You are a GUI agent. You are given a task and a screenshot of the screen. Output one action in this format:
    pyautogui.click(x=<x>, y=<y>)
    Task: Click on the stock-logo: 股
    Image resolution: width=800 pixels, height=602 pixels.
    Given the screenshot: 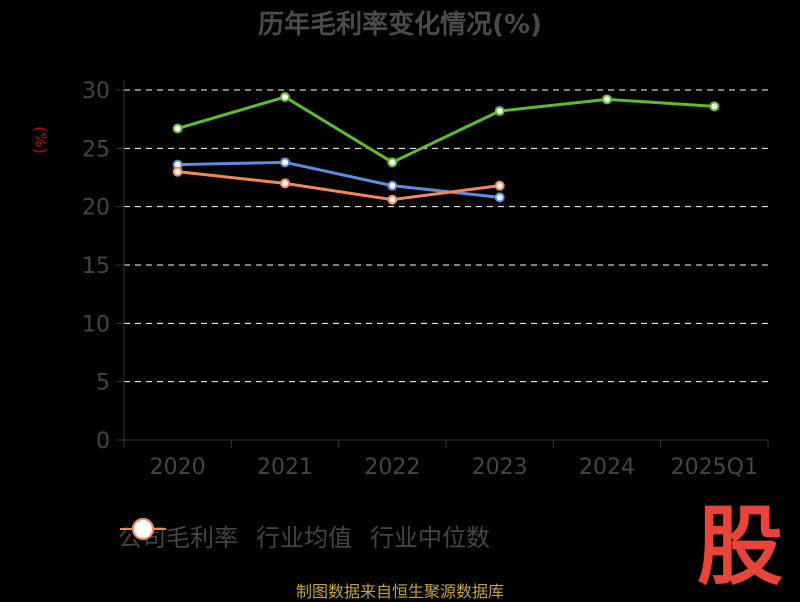 What is the action you would take?
    pyautogui.click(x=740, y=544)
    